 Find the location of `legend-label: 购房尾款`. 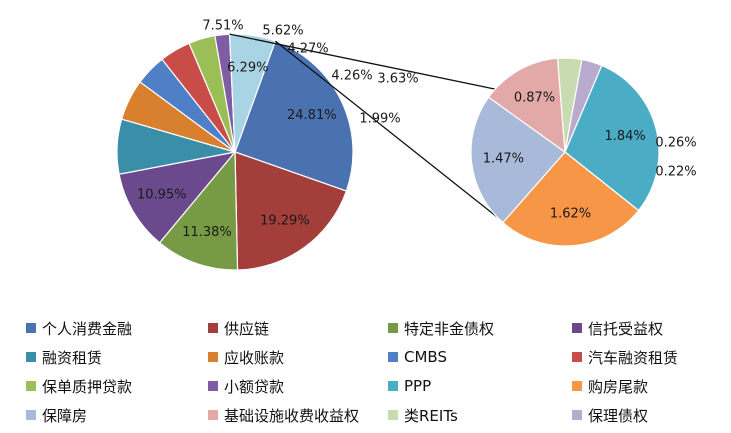

legend-label: 购房尾款 is located at coordinates (618, 386).